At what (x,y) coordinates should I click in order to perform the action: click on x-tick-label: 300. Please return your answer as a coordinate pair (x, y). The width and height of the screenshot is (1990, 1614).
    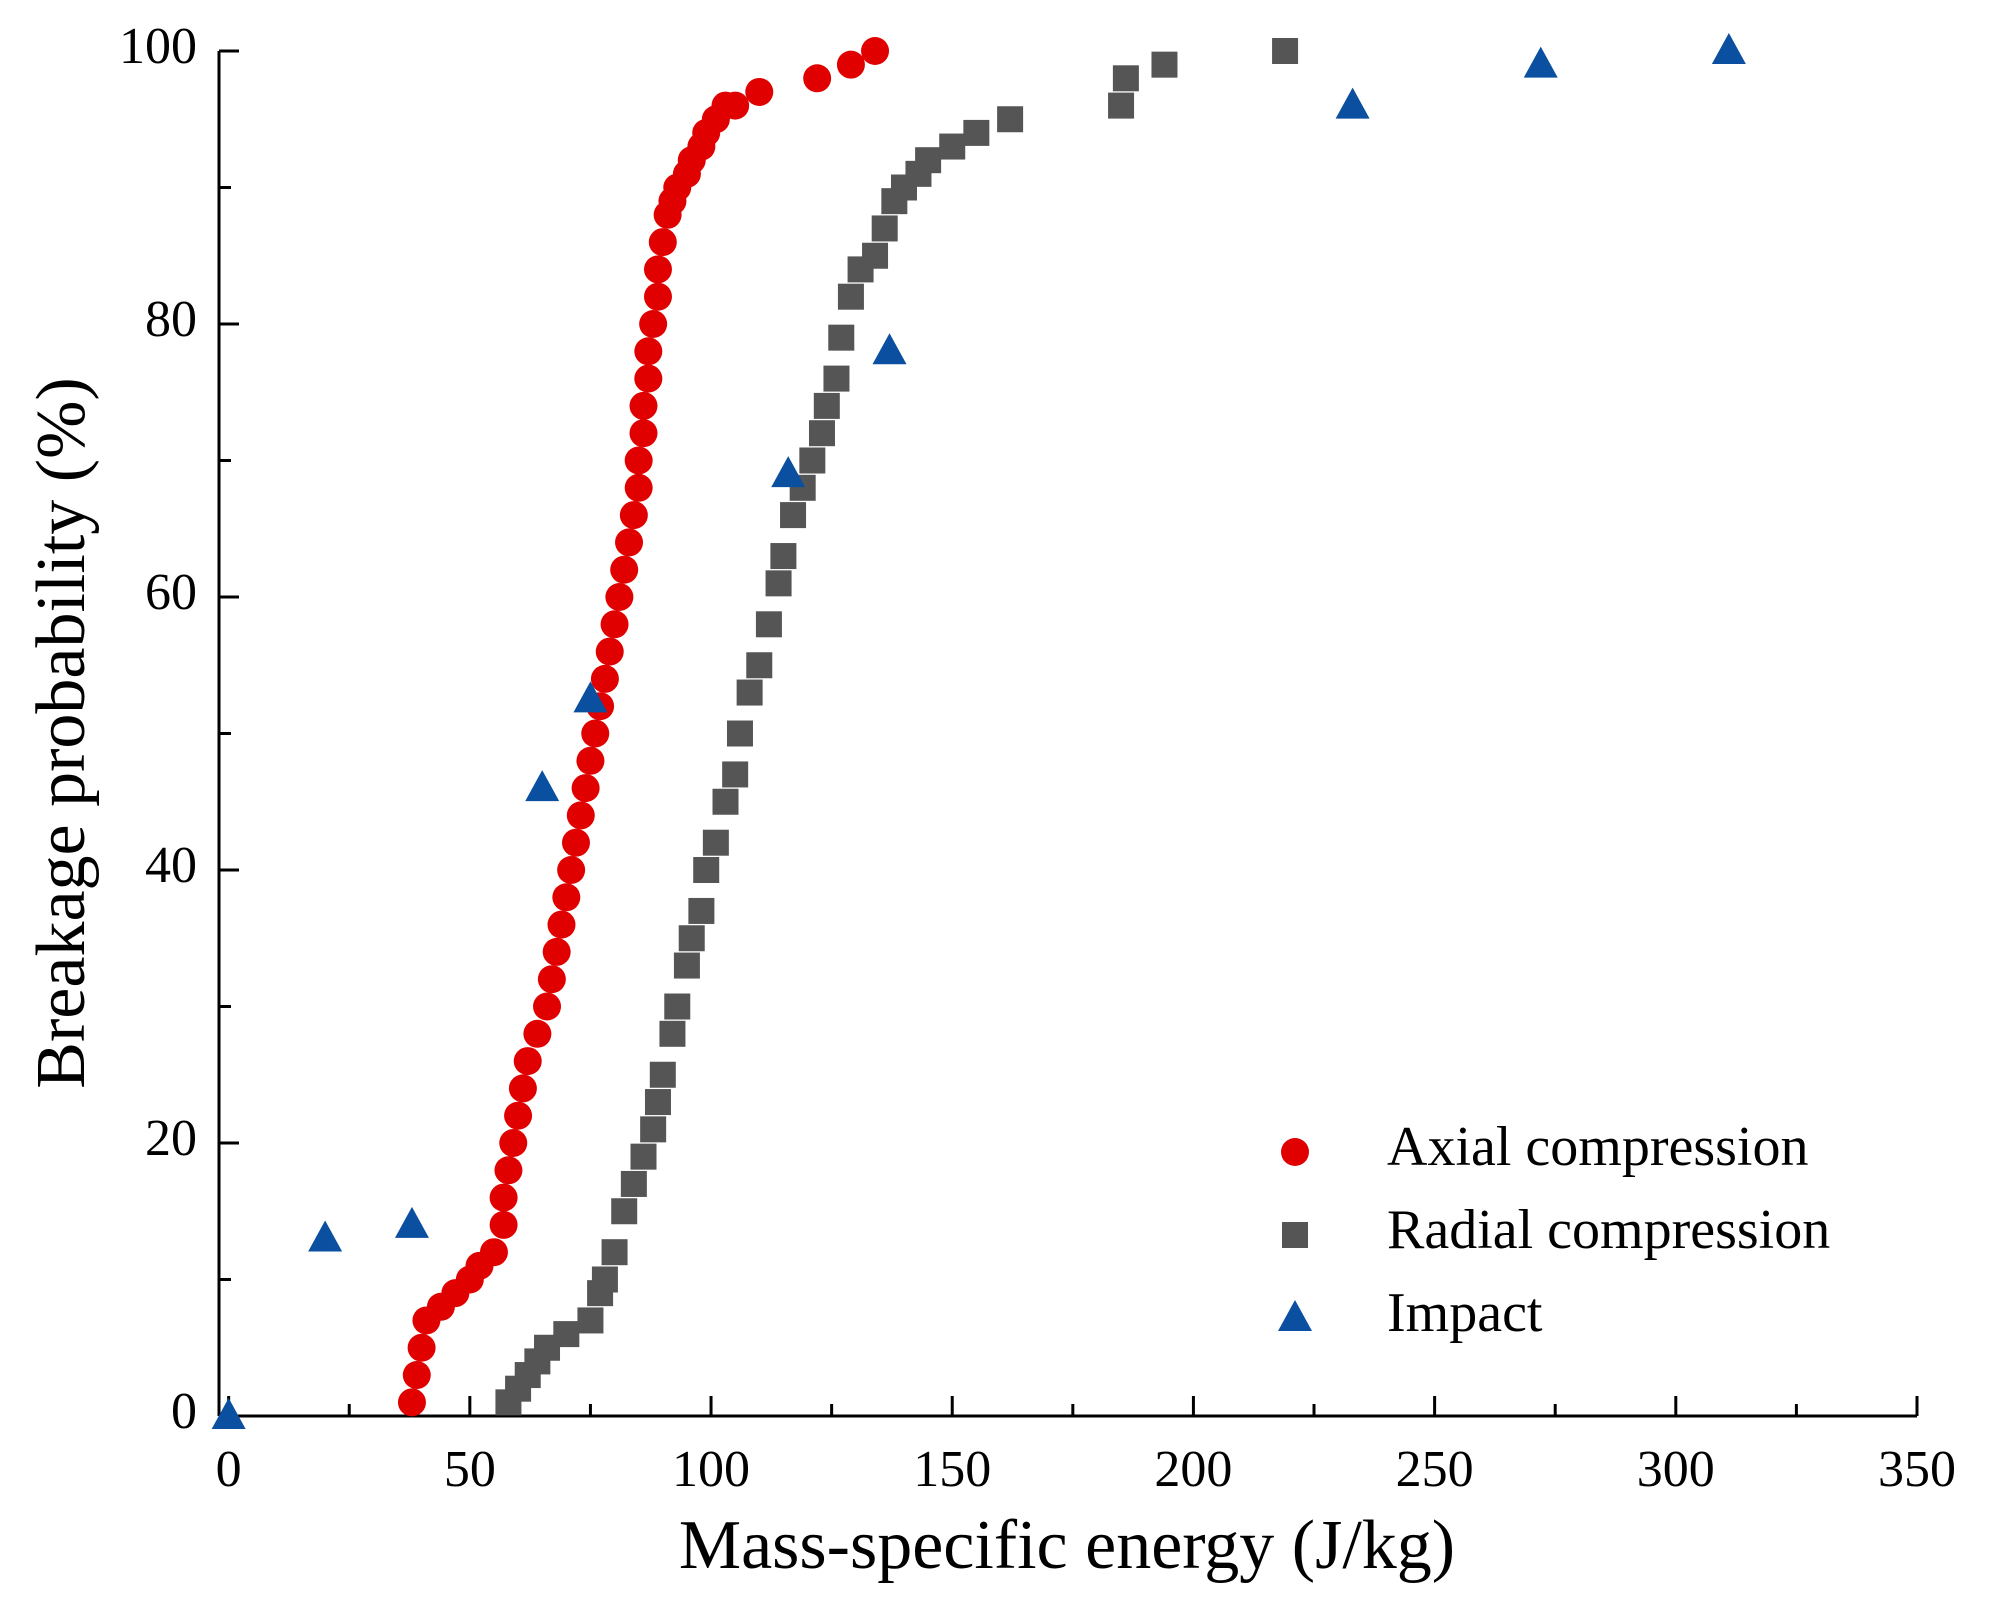
    Looking at the image, I should click on (1676, 1469).